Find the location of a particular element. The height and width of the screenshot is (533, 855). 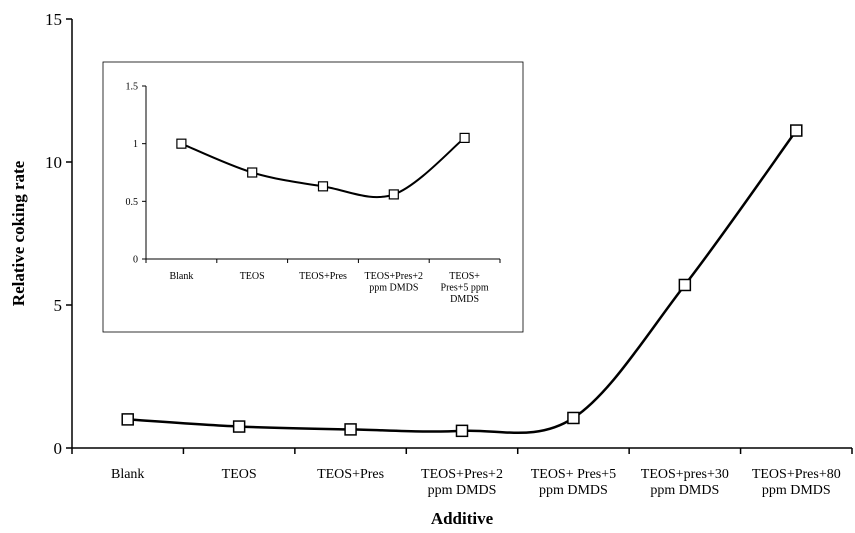

y-tick-label: 10 is located at coordinates (53, 162).